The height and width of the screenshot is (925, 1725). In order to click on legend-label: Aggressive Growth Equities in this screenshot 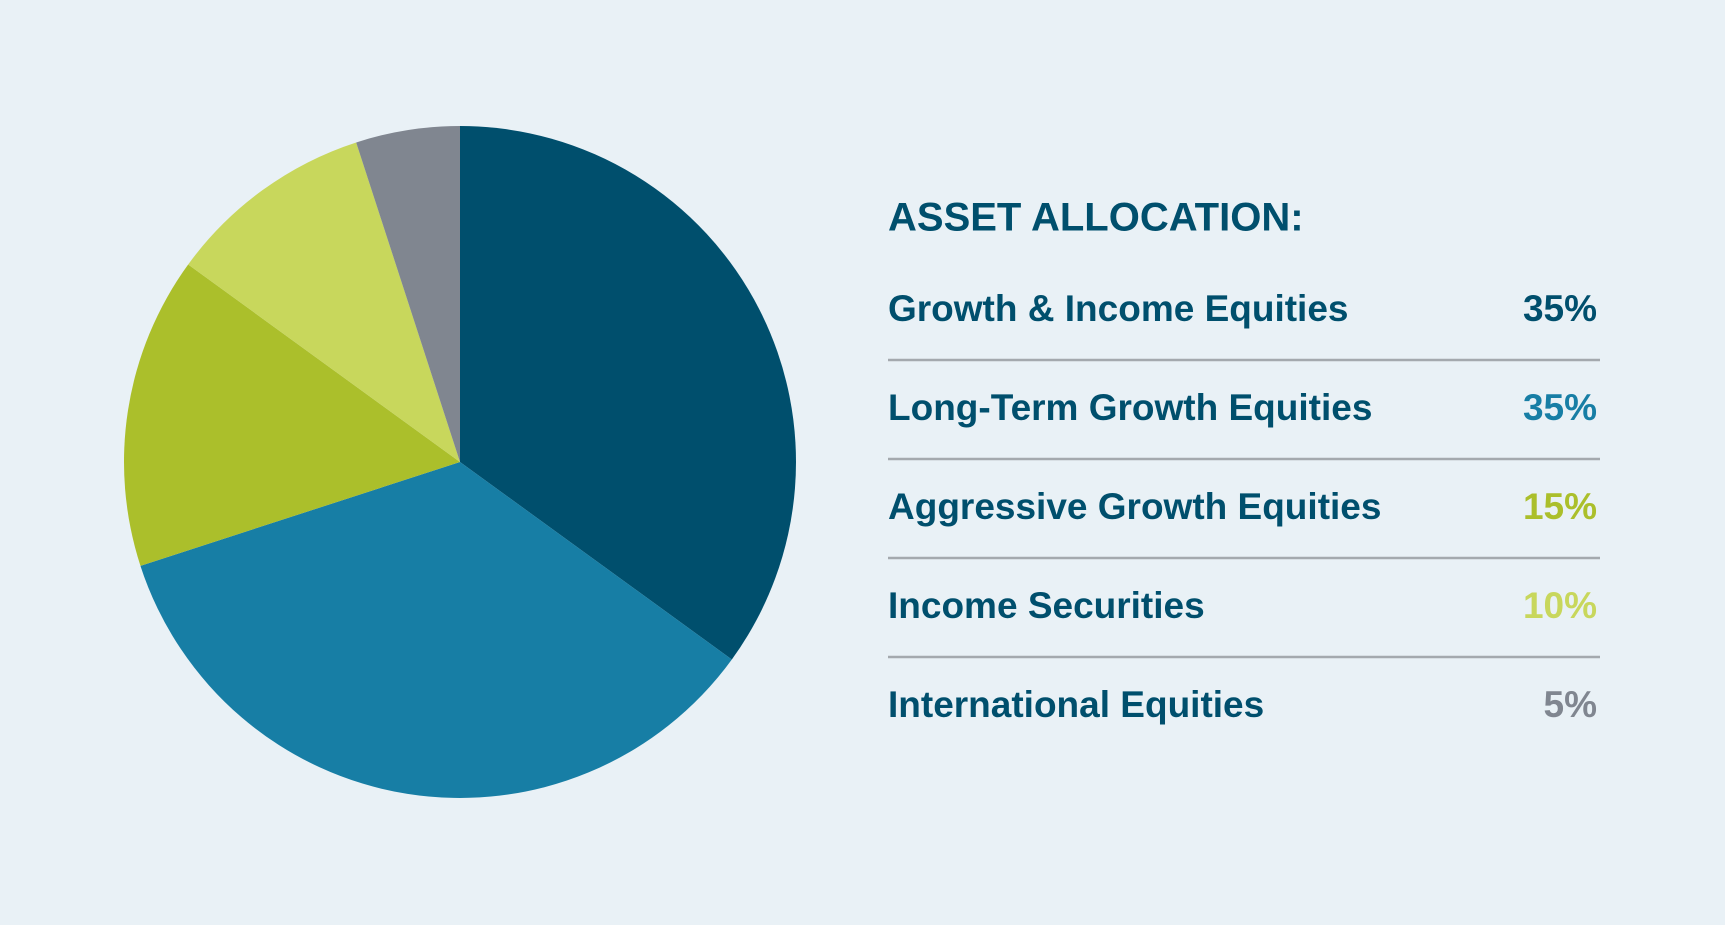, I will do `click(1134, 506)`.